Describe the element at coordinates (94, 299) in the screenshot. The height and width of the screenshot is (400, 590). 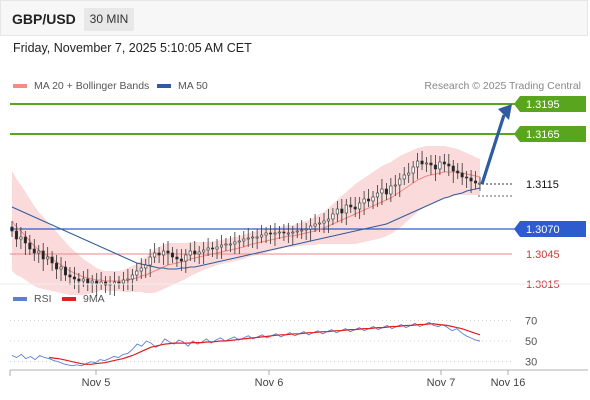
I see `legend-9ma-label: 9MA` at that location.